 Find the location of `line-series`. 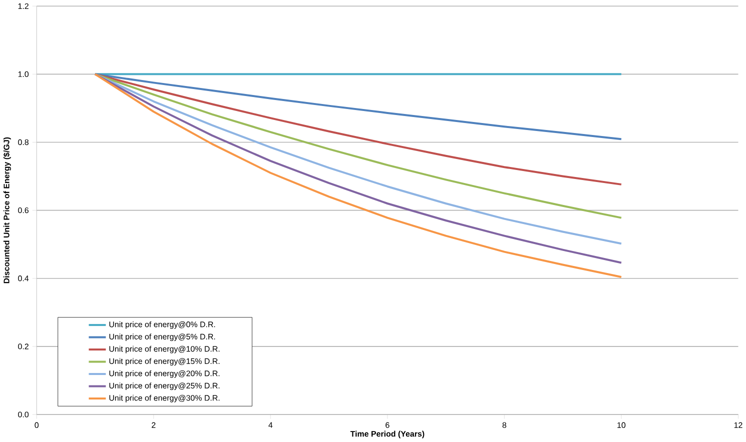

line-series is located at coordinates (358, 106).